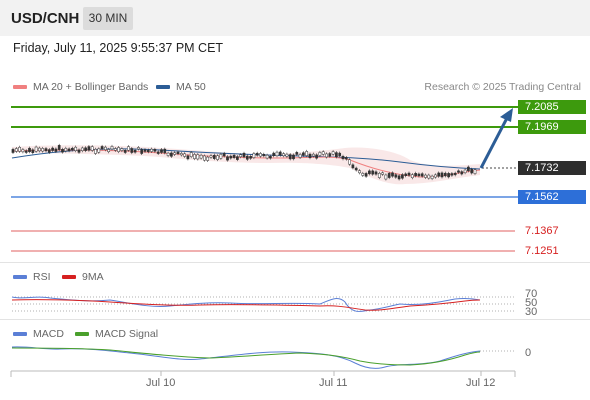 This screenshot has width=590, height=400. What do you see at coordinates (45, 18) in the screenshot?
I see `currency-pair-title: USD/CNH` at bounding box center [45, 18].